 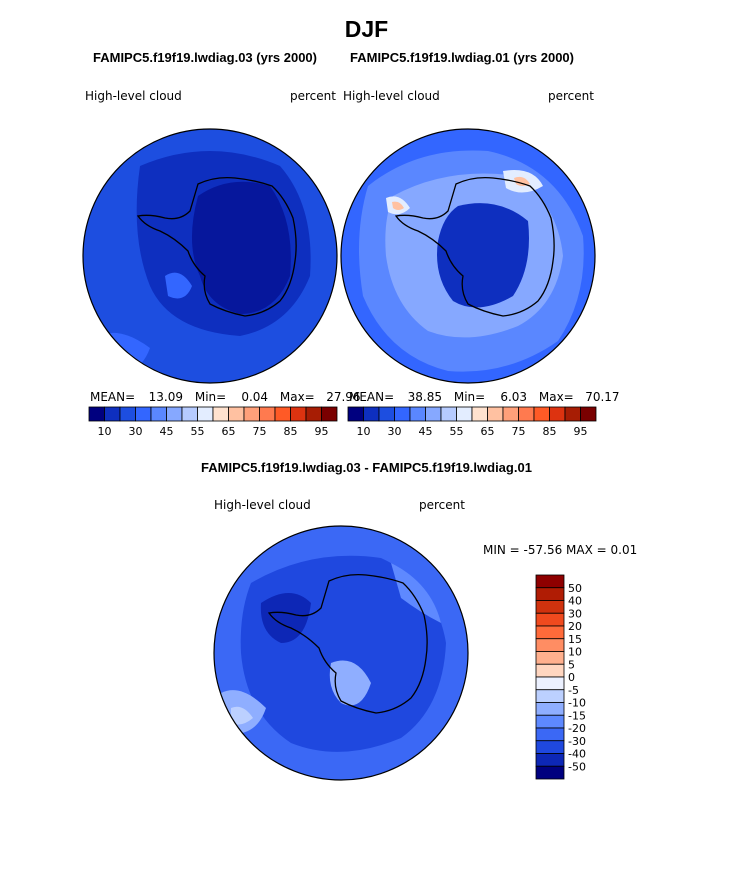 What do you see at coordinates (519, 431) in the screenshot?
I see `right-colorbar-tick-label: 75` at bounding box center [519, 431].